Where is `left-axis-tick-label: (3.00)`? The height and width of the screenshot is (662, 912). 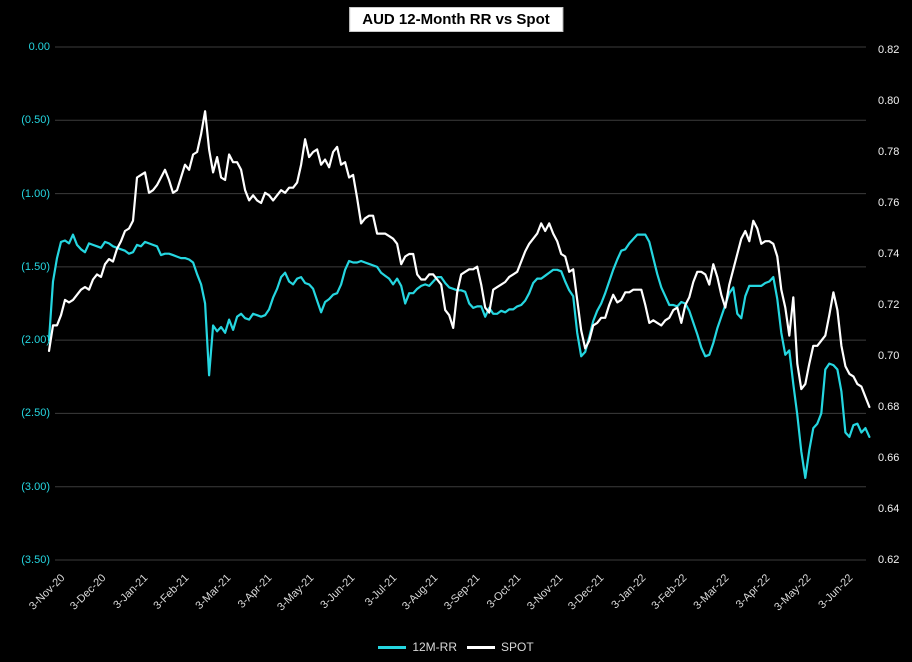 left-axis-tick-label: (3.00) is located at coordinates (35, 486).